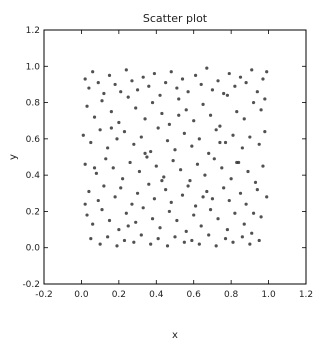 Image resolution: width=326 pixels, height=352 pixels. What do you see at coordinates (33, 67) in the screenshot?
I see `y-tick-label: 1.0` at bounding box center [33, 67].